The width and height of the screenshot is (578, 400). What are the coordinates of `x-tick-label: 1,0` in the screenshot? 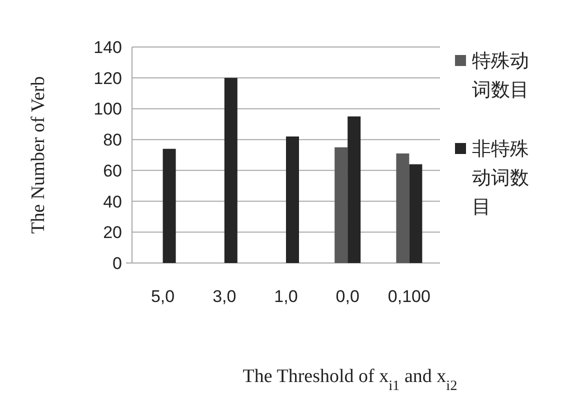 It's located at (286, 296).